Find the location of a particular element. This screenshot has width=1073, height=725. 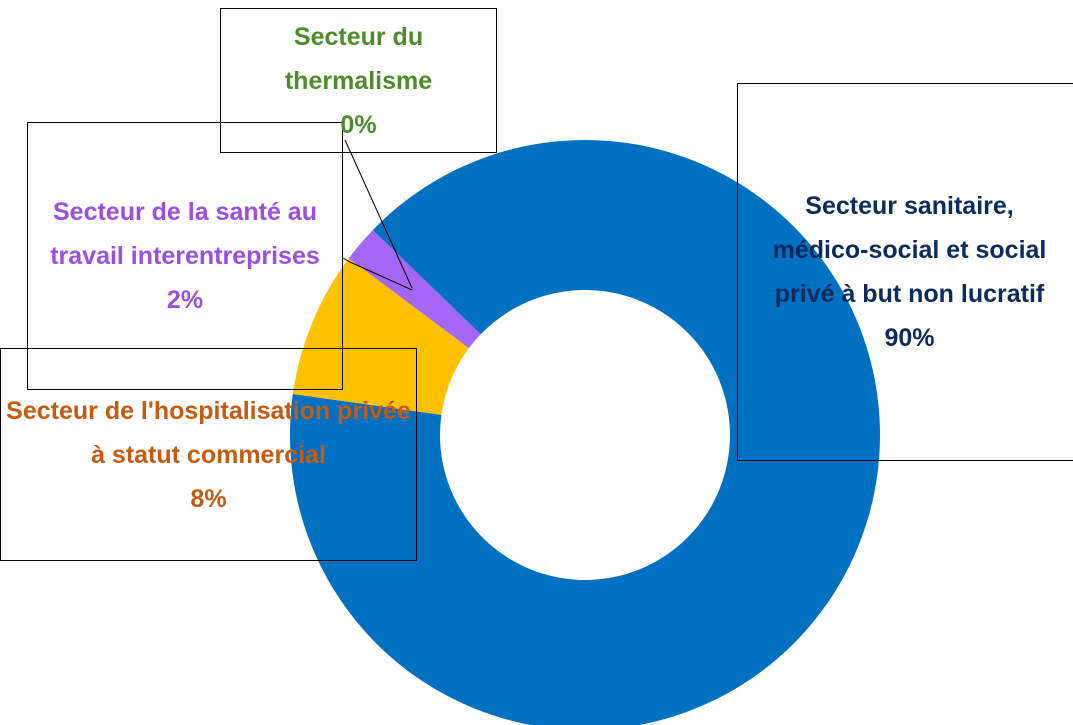

value-label: 90% is located at coordinates (909, 338).